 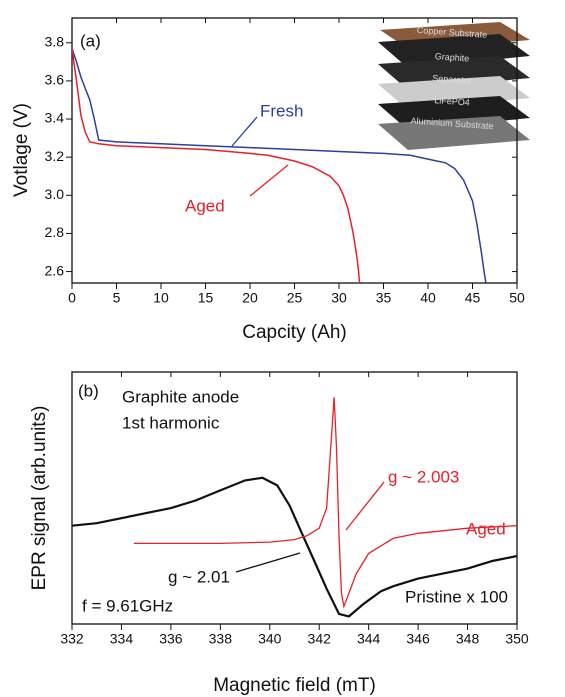 What do you see at coordinates (517, 639) in the screenshot?
I see `x-tick-label: 350` at bounding box center [517, 639].